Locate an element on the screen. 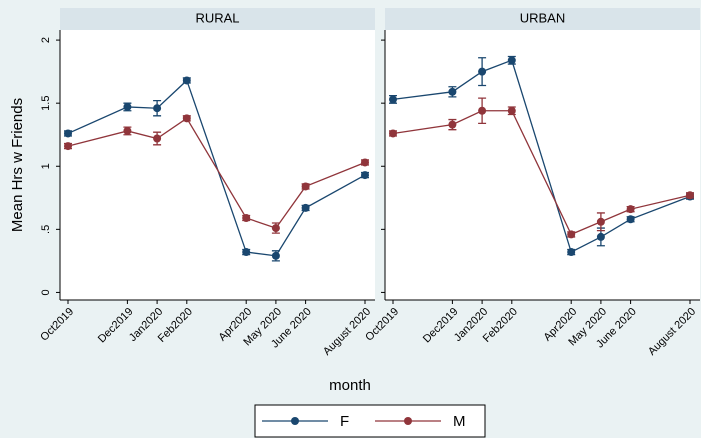 The width and height of the screenshot is (701, 438). panel-title: RURAL is located at coordinates (217, 17).